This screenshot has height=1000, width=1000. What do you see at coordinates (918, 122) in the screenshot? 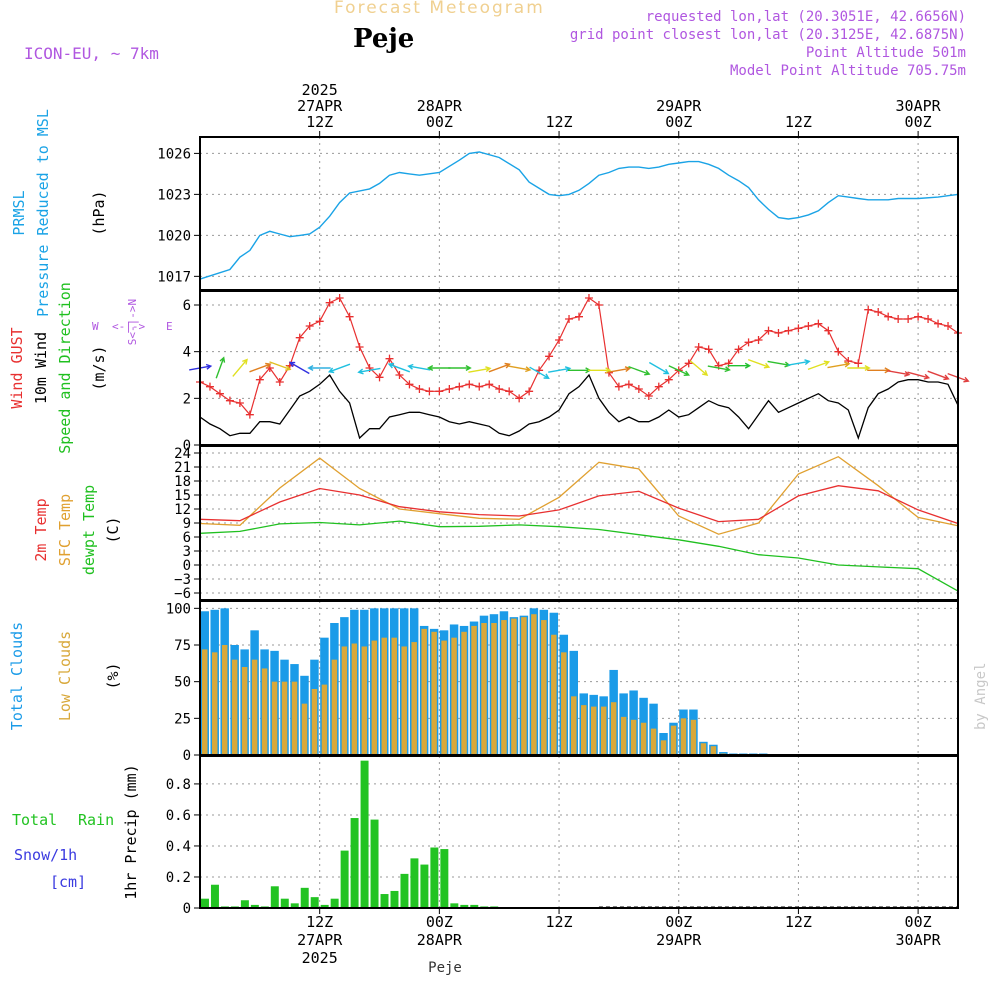
I see `top-time-label: 00Z` at bounding box center [918, 122].